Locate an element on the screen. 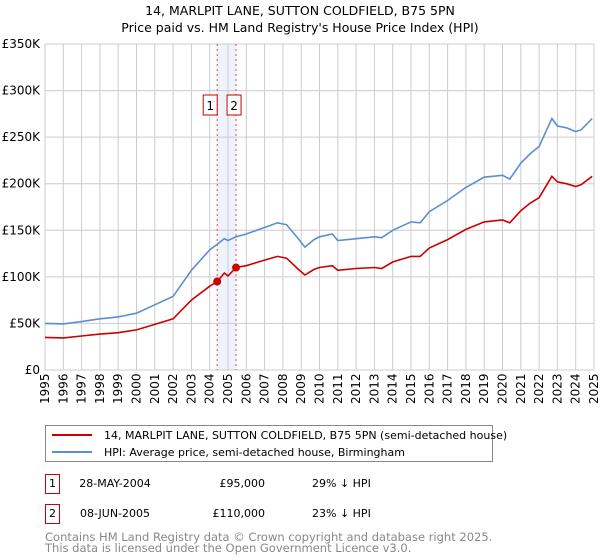 This screenshot has height=560, width=600. x-tick-label: 2016 is located at coordinates (429, 388).